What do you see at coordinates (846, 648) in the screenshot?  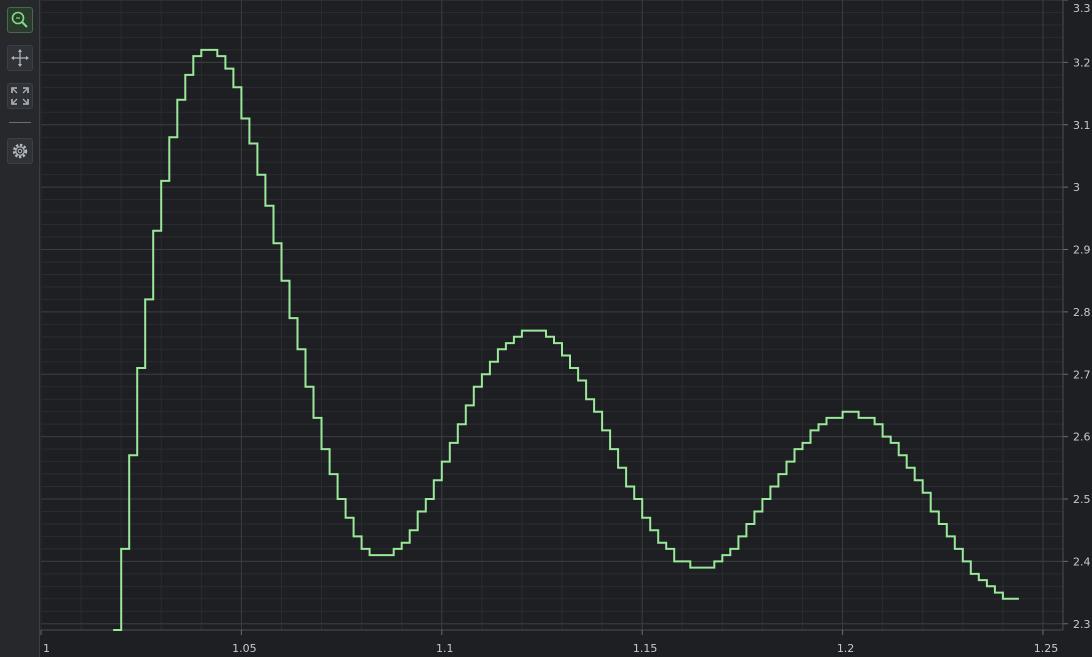 I see `x-tick-label: 1.2` at bounding box center [846, 648].